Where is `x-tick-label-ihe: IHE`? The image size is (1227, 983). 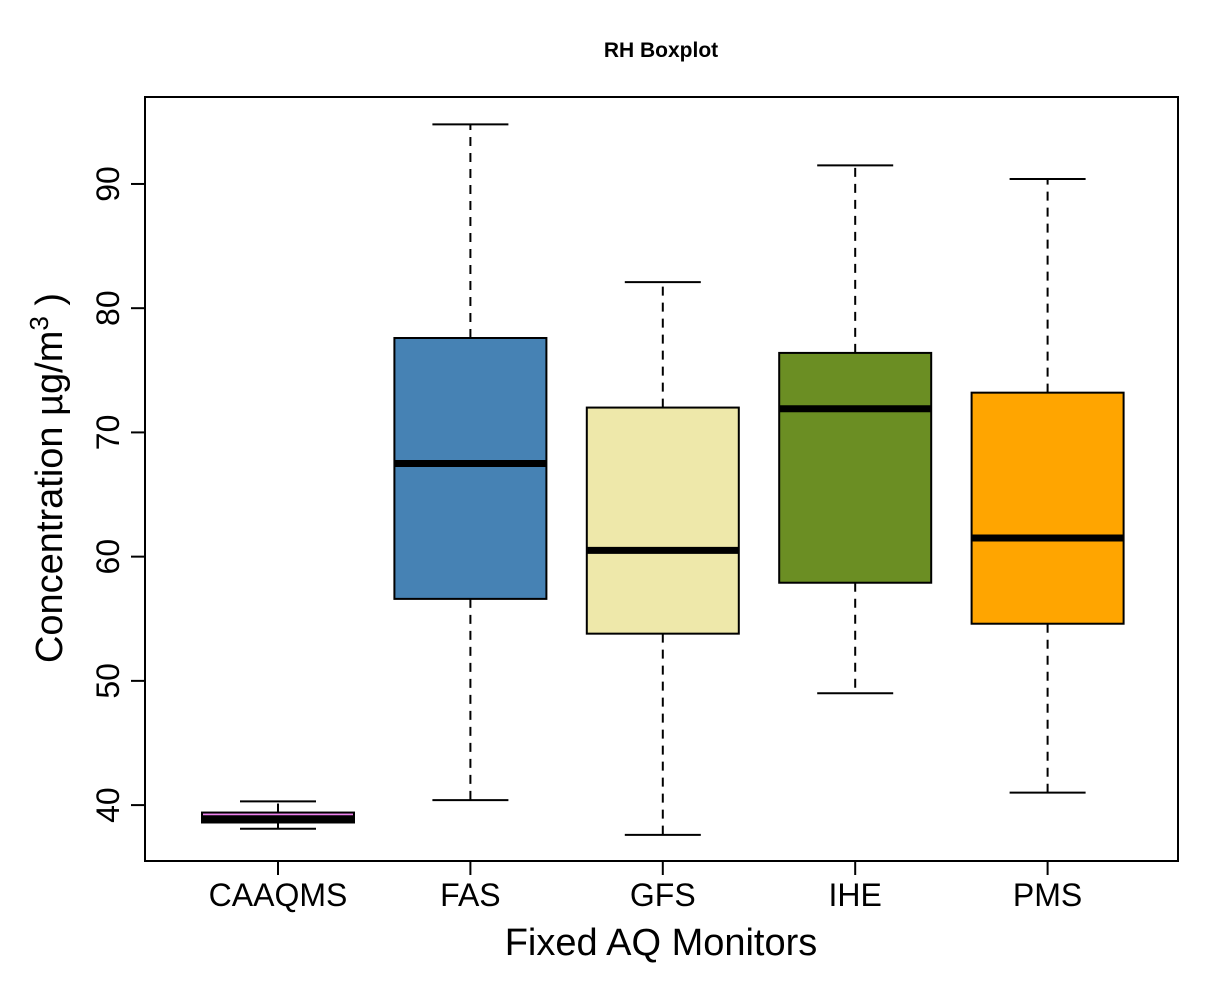 x-tick-label-ihe: IHE is located at coordinates (855, 895).